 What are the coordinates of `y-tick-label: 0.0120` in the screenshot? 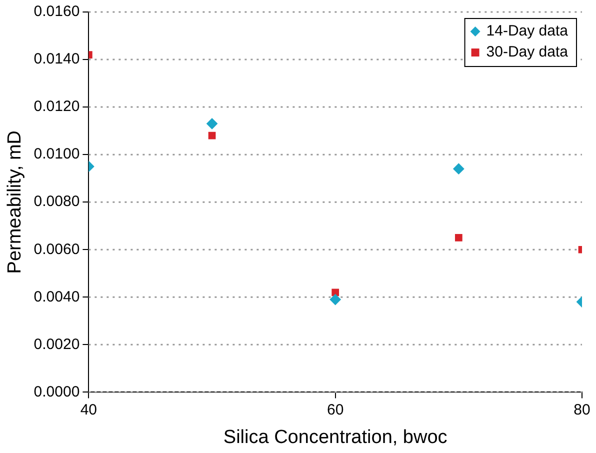 It's located at (57, 107).